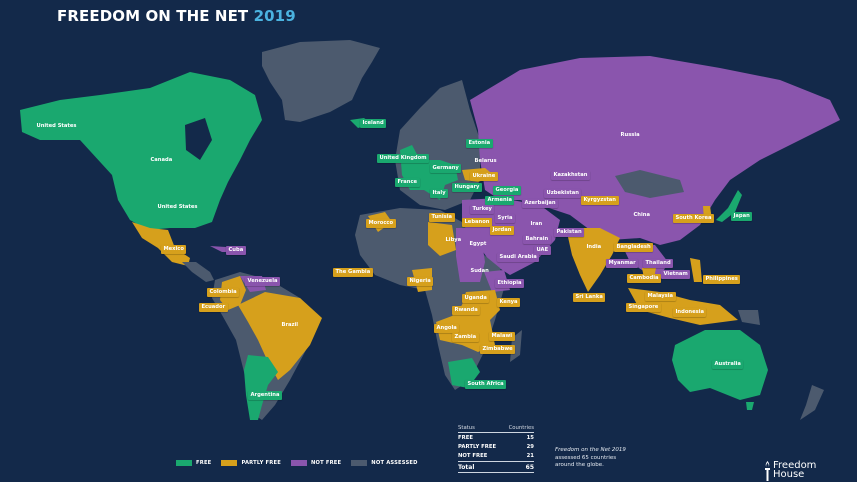 This screenshot has height=482, width=857. What do you see at coordinates (484, 176) in the screenshot?
I see `label-ukraine: Ukraine` at bounding box center [484, 176].